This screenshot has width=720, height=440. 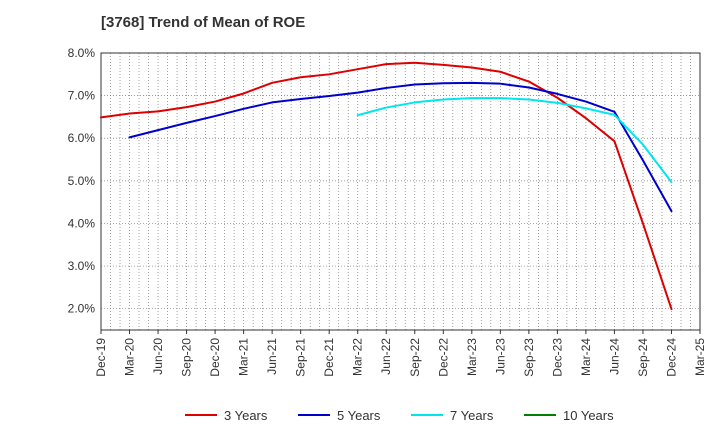 I want to click on x-tick-label: Mar-21, so click(x=244, y=357).